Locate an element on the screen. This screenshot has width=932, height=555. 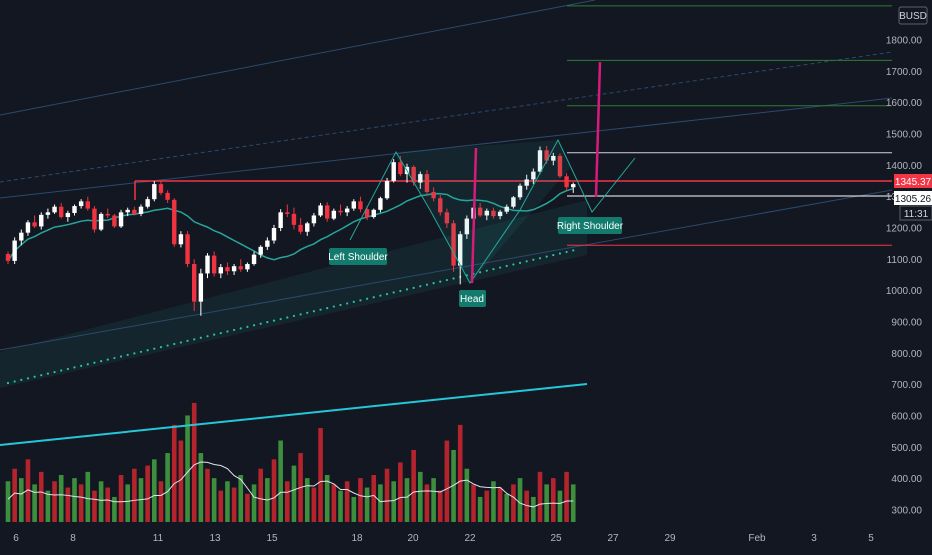
currency-badge-text: BUSD is located at coordinates (913, 16).